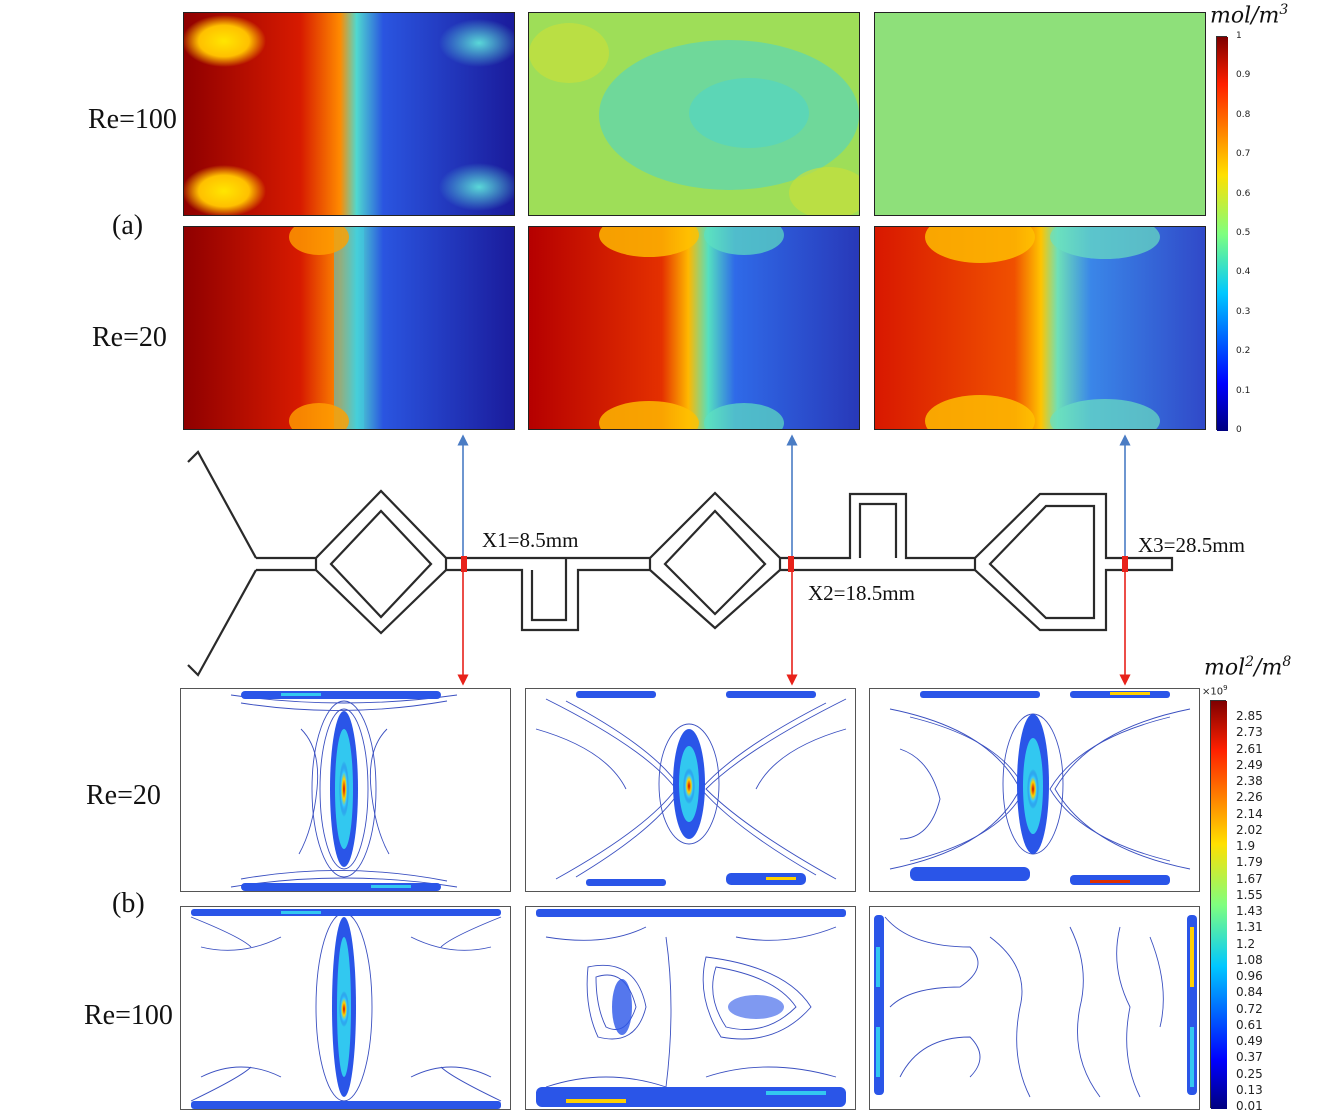 This screenshot has width=1324, height=1118. I want to click on colorbar-b-tick-label: 1.43, so click(1249, 911).